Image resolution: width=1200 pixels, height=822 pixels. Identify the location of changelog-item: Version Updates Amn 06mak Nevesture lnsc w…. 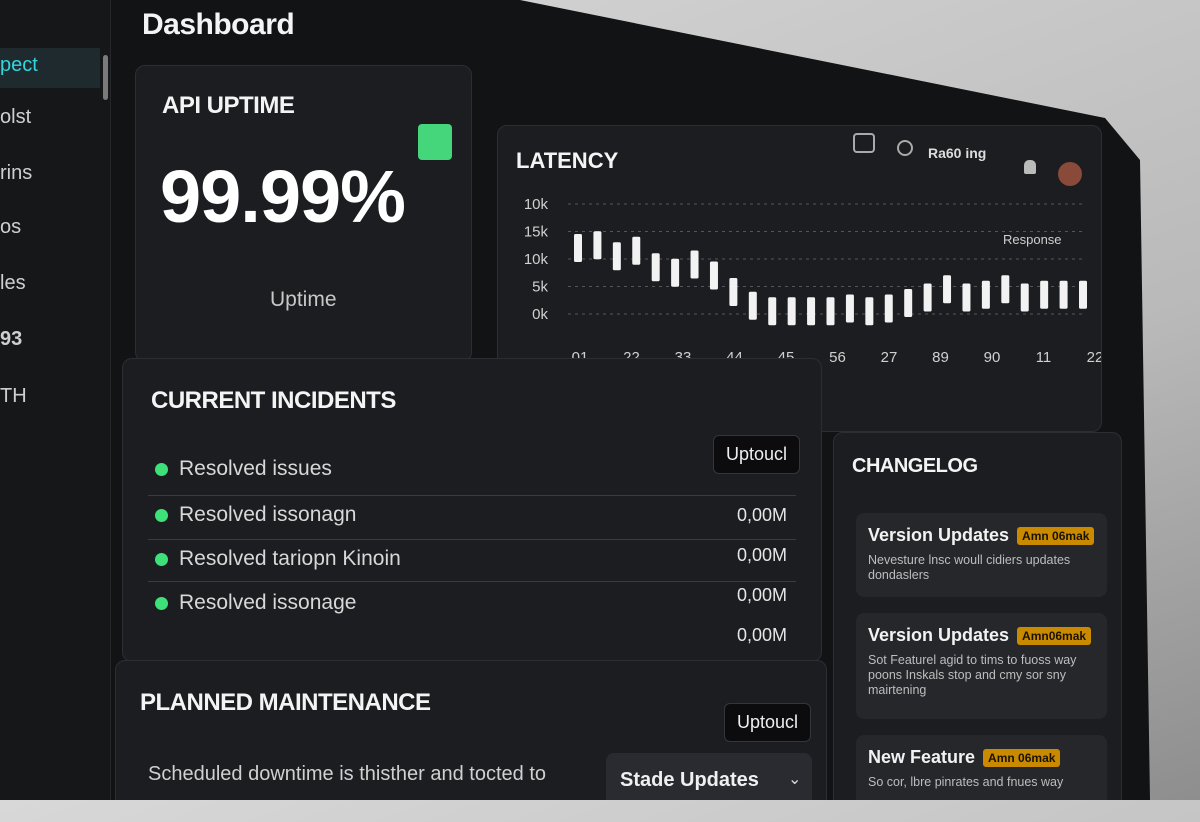
(981, 555).